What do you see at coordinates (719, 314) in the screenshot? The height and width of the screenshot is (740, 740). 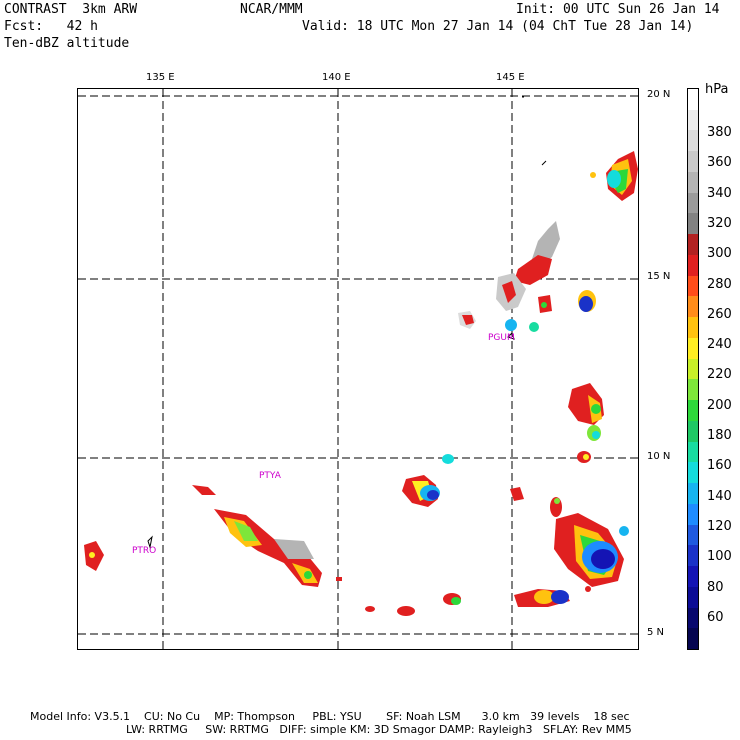 I see `colorbar-tick-label: 260` at bounding box center [719, 314].